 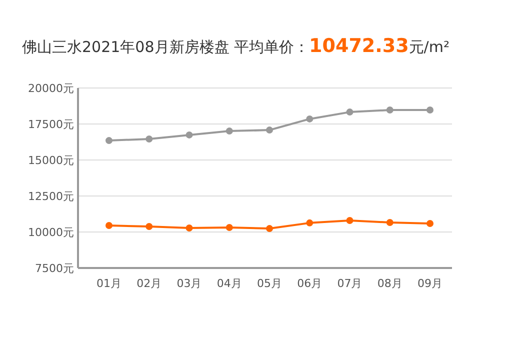 What do you see at coordinates (51, 160) in the screenshot?
I see `y-tick-label: 15000元` at bounding box center [51, 160].